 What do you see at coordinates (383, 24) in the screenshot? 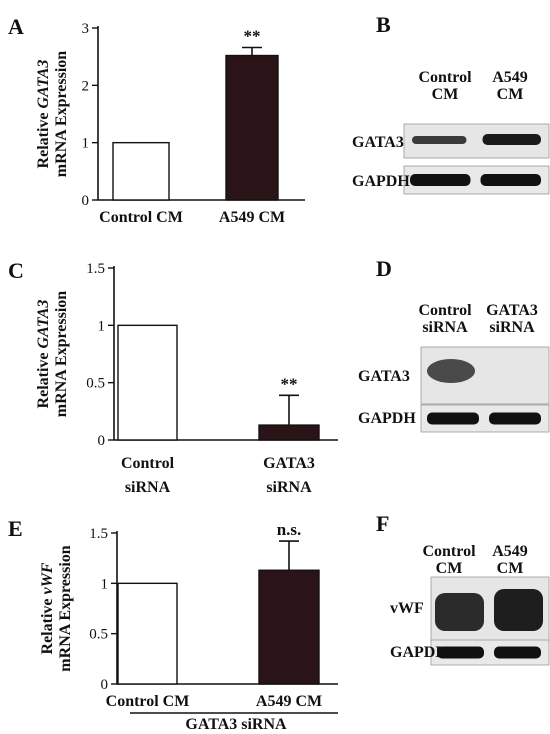
I see `panel-letter: B` at bounding box center [383, 24].